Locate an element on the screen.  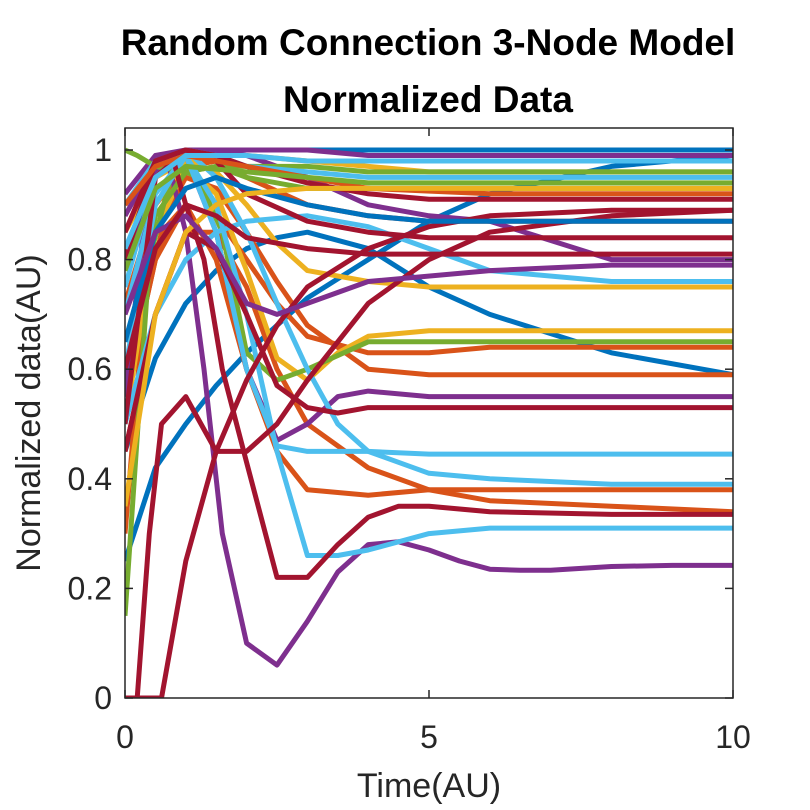
chart-title-line-1: Random Connection 3-Node Model is located at coordinates (428, 42).